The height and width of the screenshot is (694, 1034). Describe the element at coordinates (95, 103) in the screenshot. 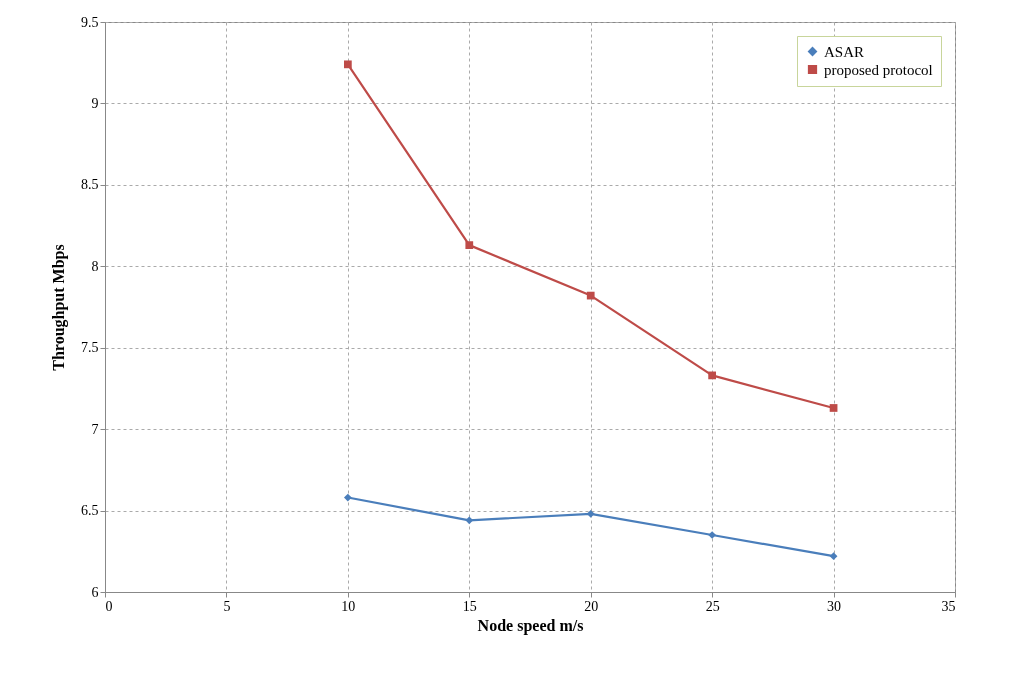

I see `y-tick-label: 9` at that location.